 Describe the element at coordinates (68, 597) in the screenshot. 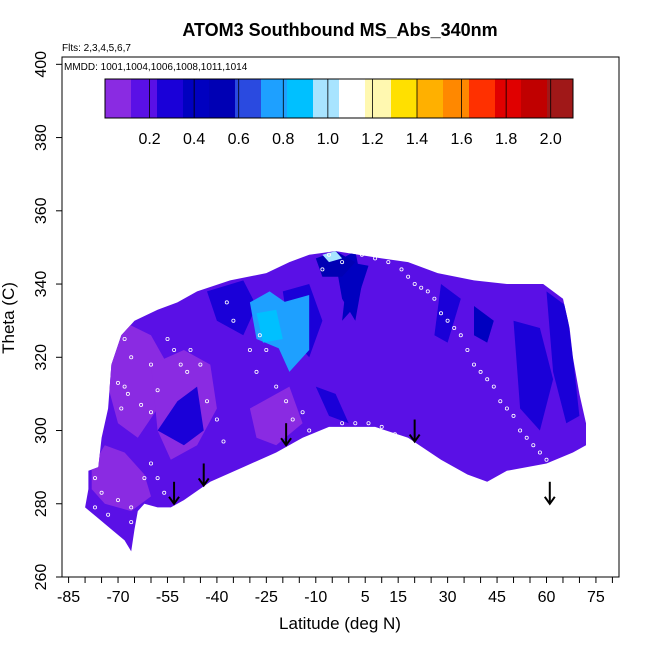

I see `x-tick-label: -85` at that location.